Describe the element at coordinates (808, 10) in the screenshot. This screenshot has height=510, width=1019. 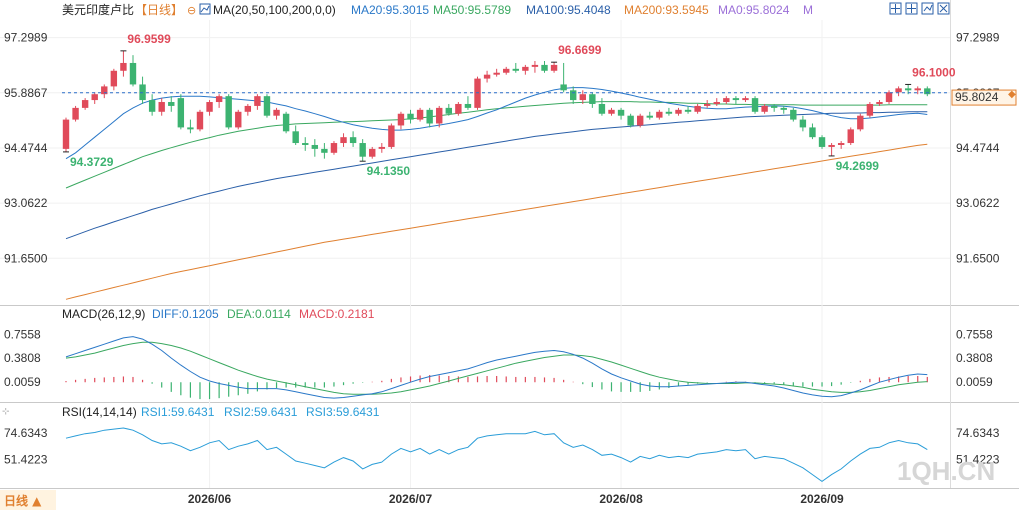
I see `m-value: M` at that location.